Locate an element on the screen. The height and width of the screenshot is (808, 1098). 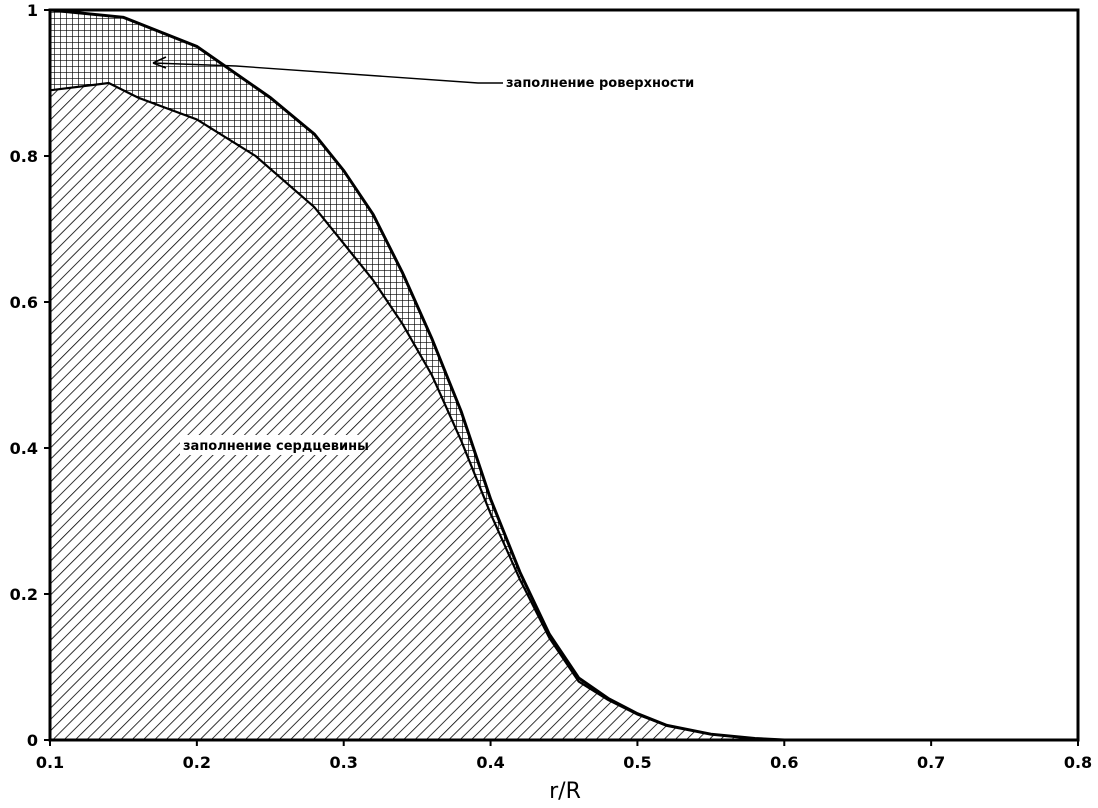
arrow-icon is located at coordinates (159, 62).